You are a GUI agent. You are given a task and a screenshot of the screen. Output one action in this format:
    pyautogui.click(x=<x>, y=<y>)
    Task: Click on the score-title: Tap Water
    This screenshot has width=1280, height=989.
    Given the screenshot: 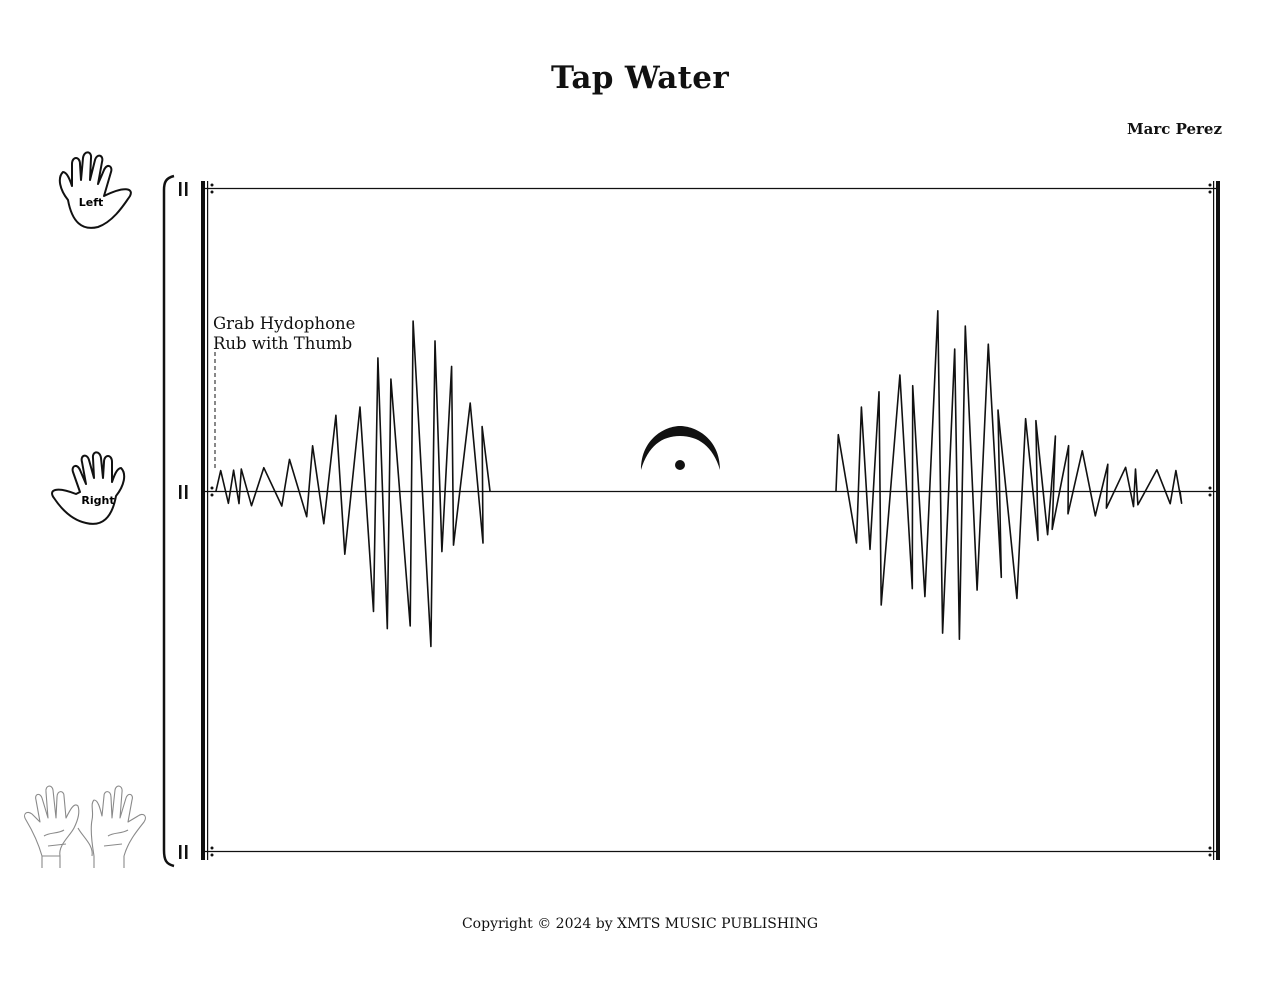 What is the action you would take?
    pyautogui.click(x=640, y=78)
    